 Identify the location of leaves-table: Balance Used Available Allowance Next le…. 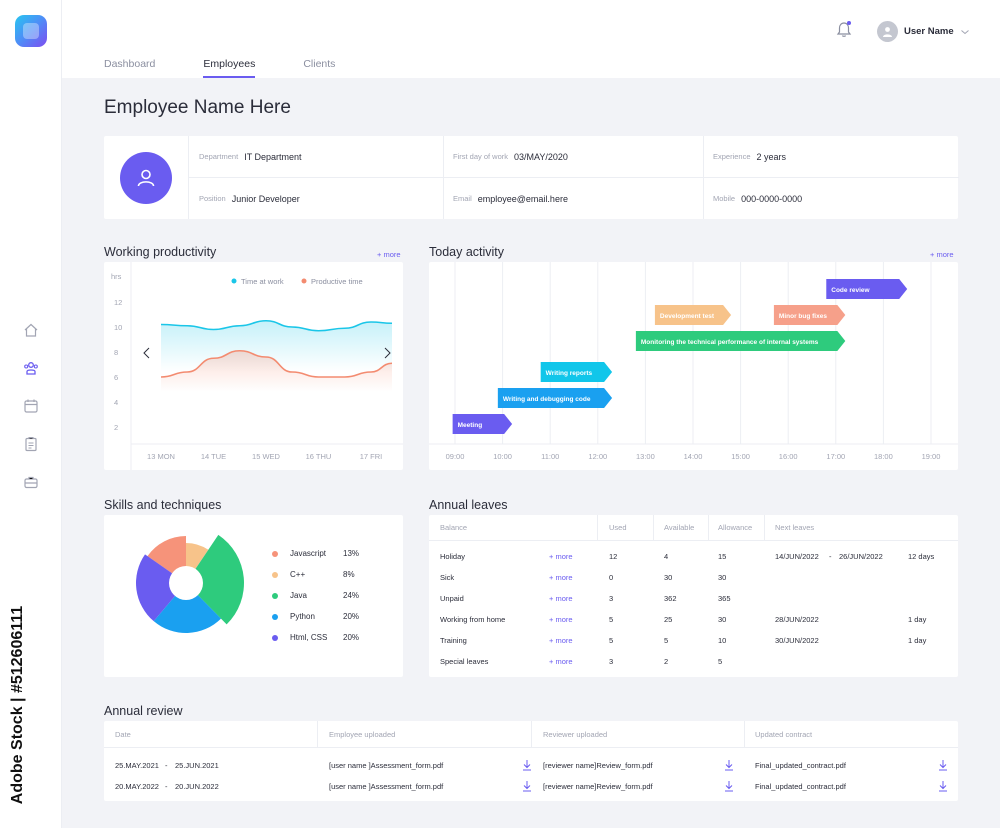
(693, 596).